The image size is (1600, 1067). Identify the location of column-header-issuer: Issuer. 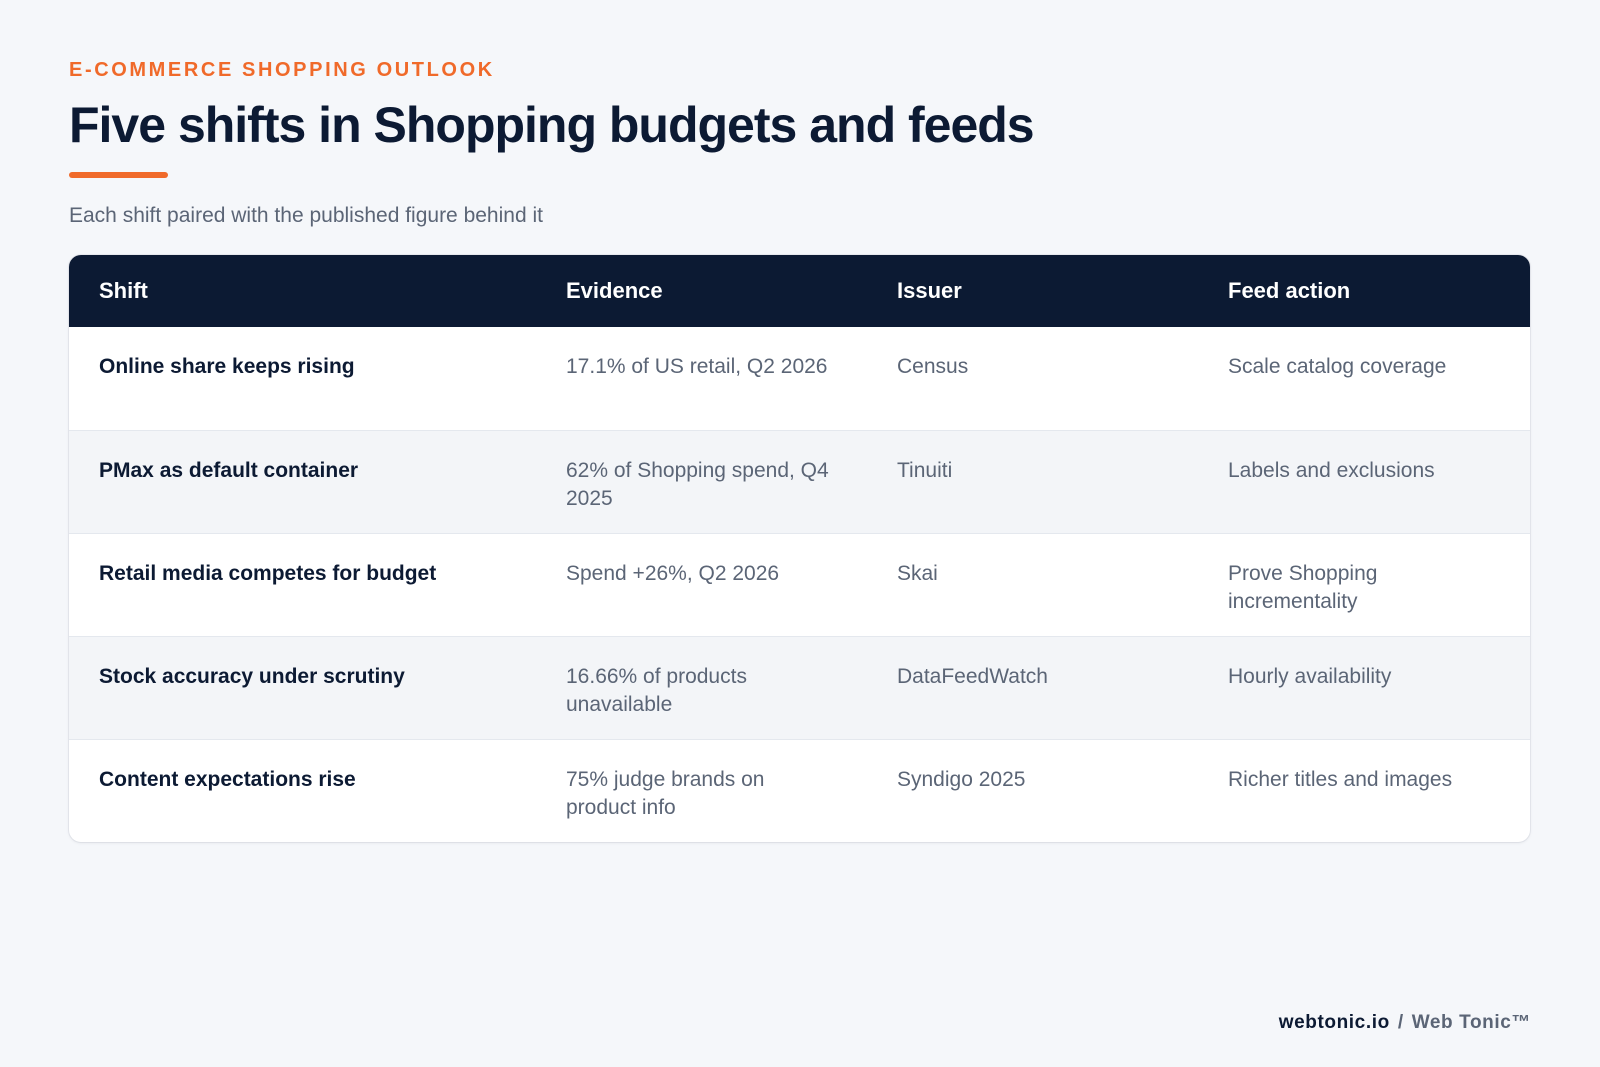
(929, 290).